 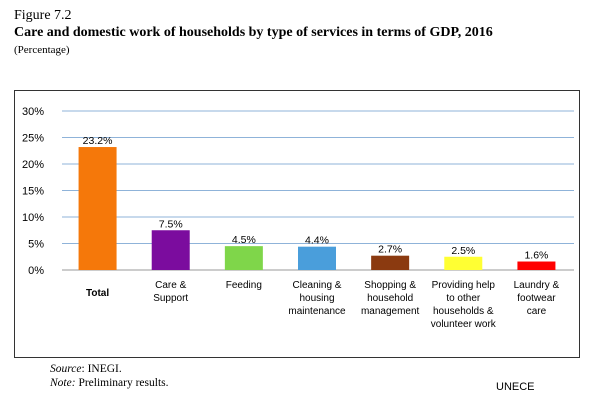 I want to click on y-tick-label: 15%, so click(x=33, y=192).